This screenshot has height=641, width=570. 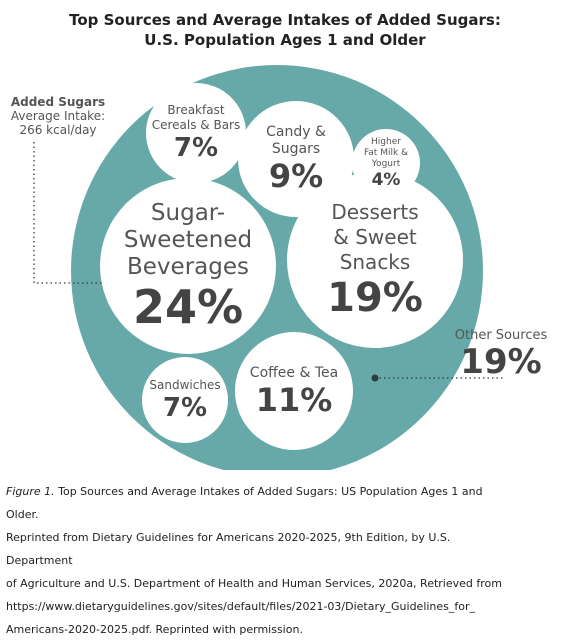 I want to click on average-intake-subheading: Average Intake:, so click(x=58, y=116).